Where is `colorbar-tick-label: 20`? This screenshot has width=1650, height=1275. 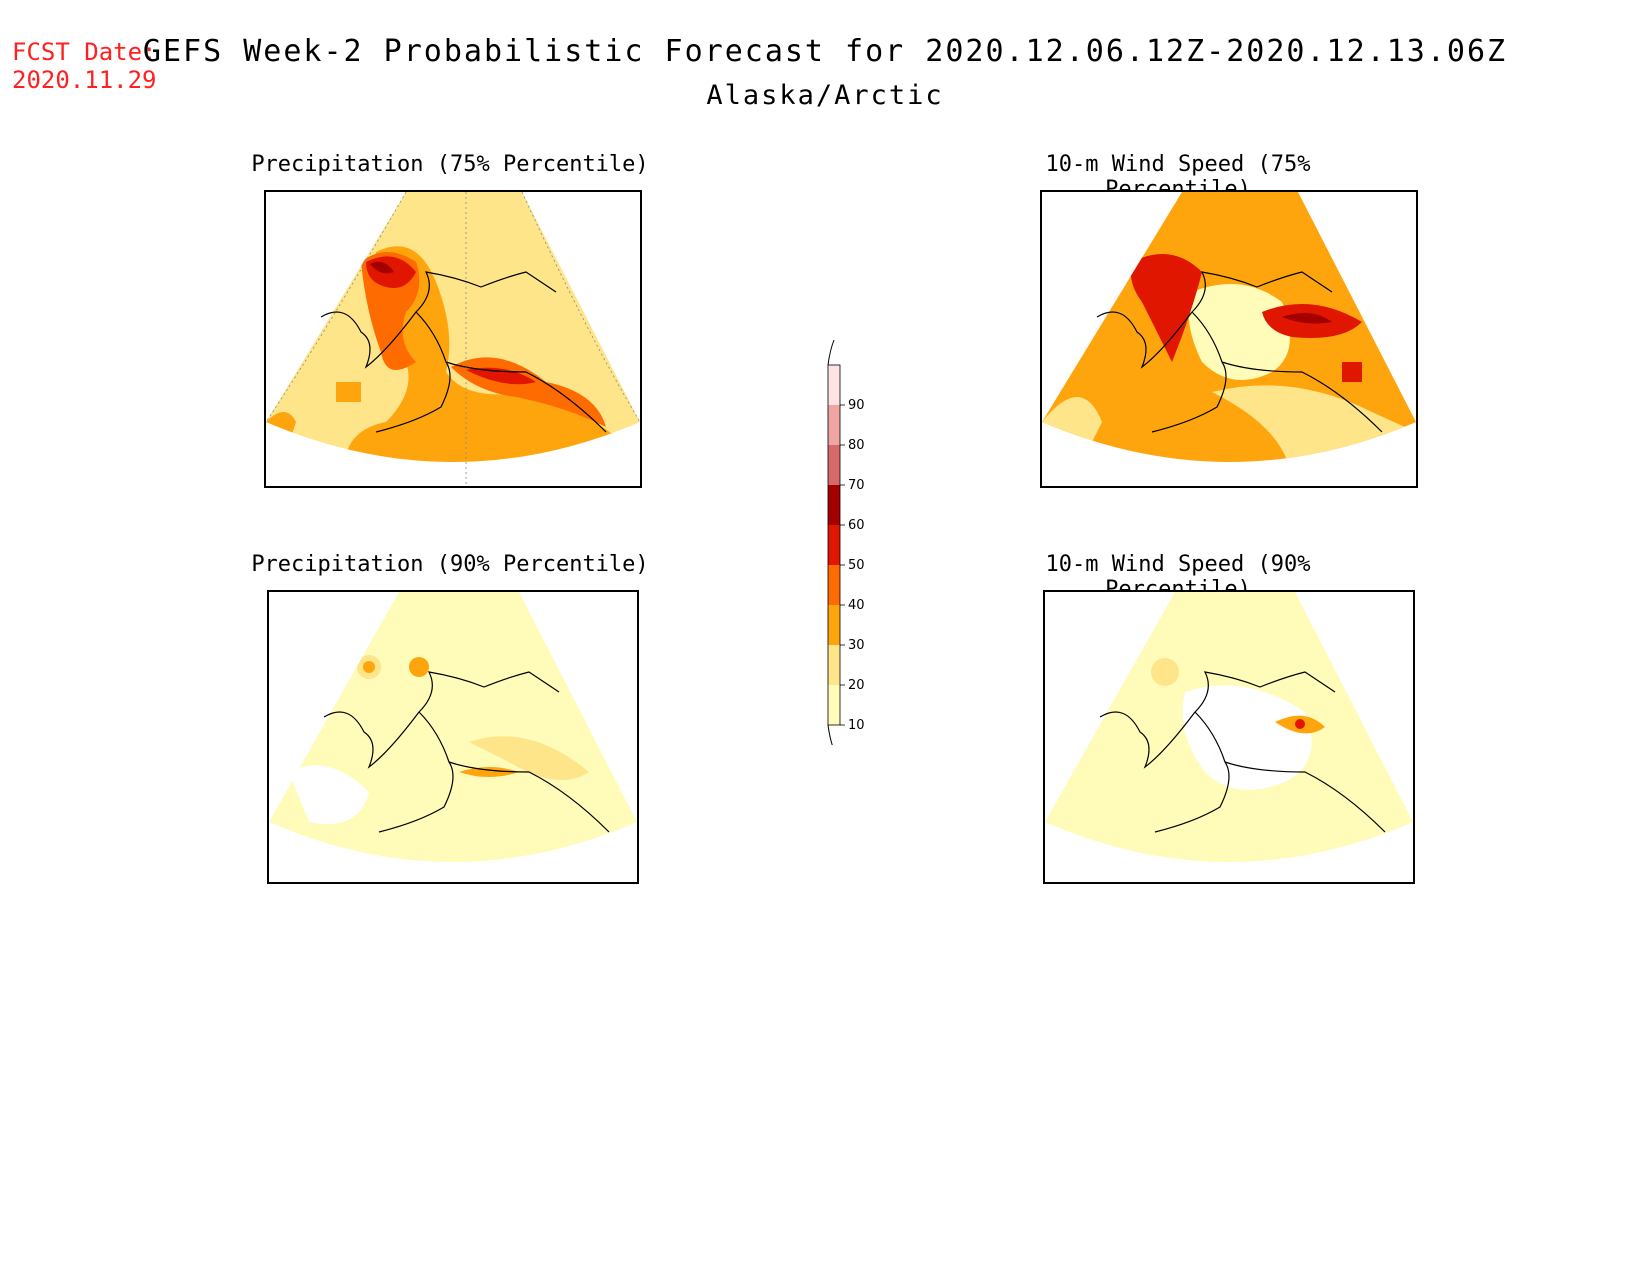 colorbar-tick-label: 20 is located at coordinates (856, 685).